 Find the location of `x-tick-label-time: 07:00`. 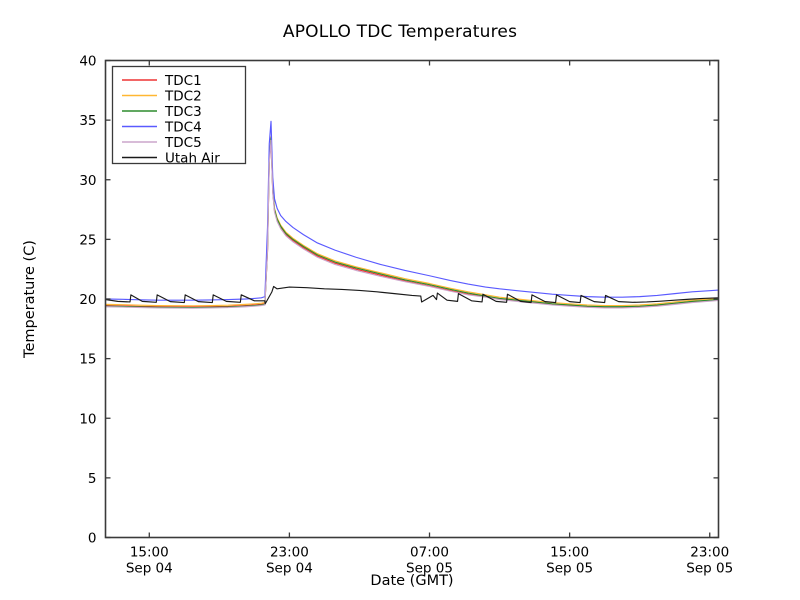

x-tick-label-time: 07:00 is located at coordinates (429, 553).